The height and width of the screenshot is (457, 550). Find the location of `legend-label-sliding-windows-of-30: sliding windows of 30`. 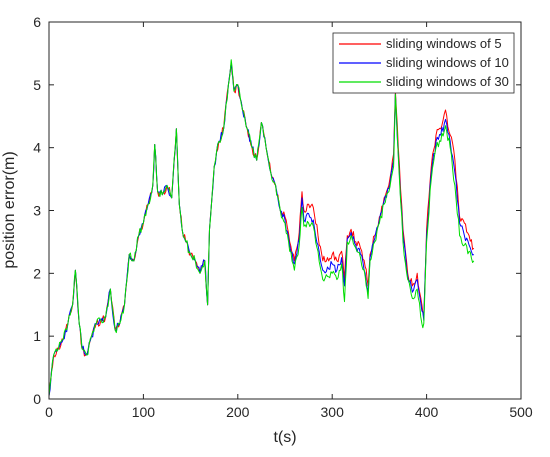

legend-label-sliding-windows-of-30: sliding windows of 30 is located at coordinates (447, 81).